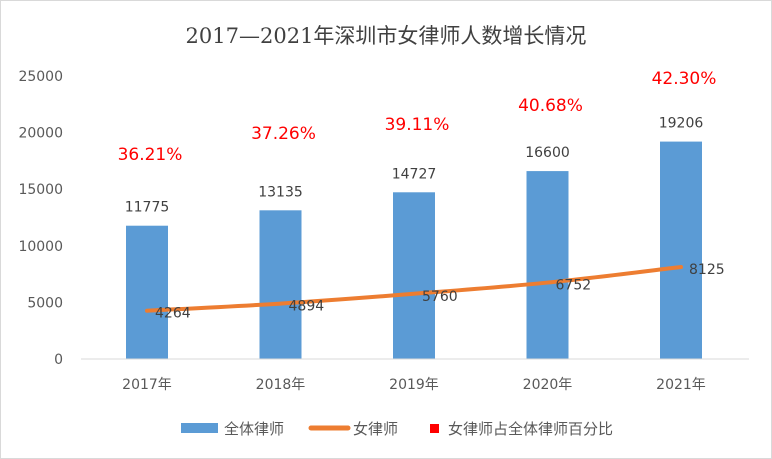  What do you see at coordinates (40, 134) in the screenshot?
I see `y-tick-label: 20000` at bounding box center [40, 134].